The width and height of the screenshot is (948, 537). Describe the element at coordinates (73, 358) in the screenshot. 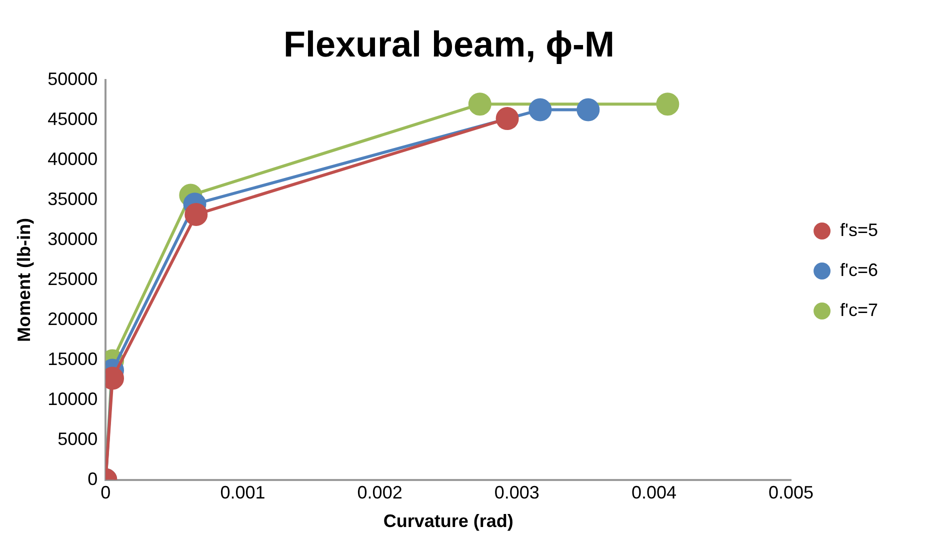

I see `y-tick-label: 15000` at that location.